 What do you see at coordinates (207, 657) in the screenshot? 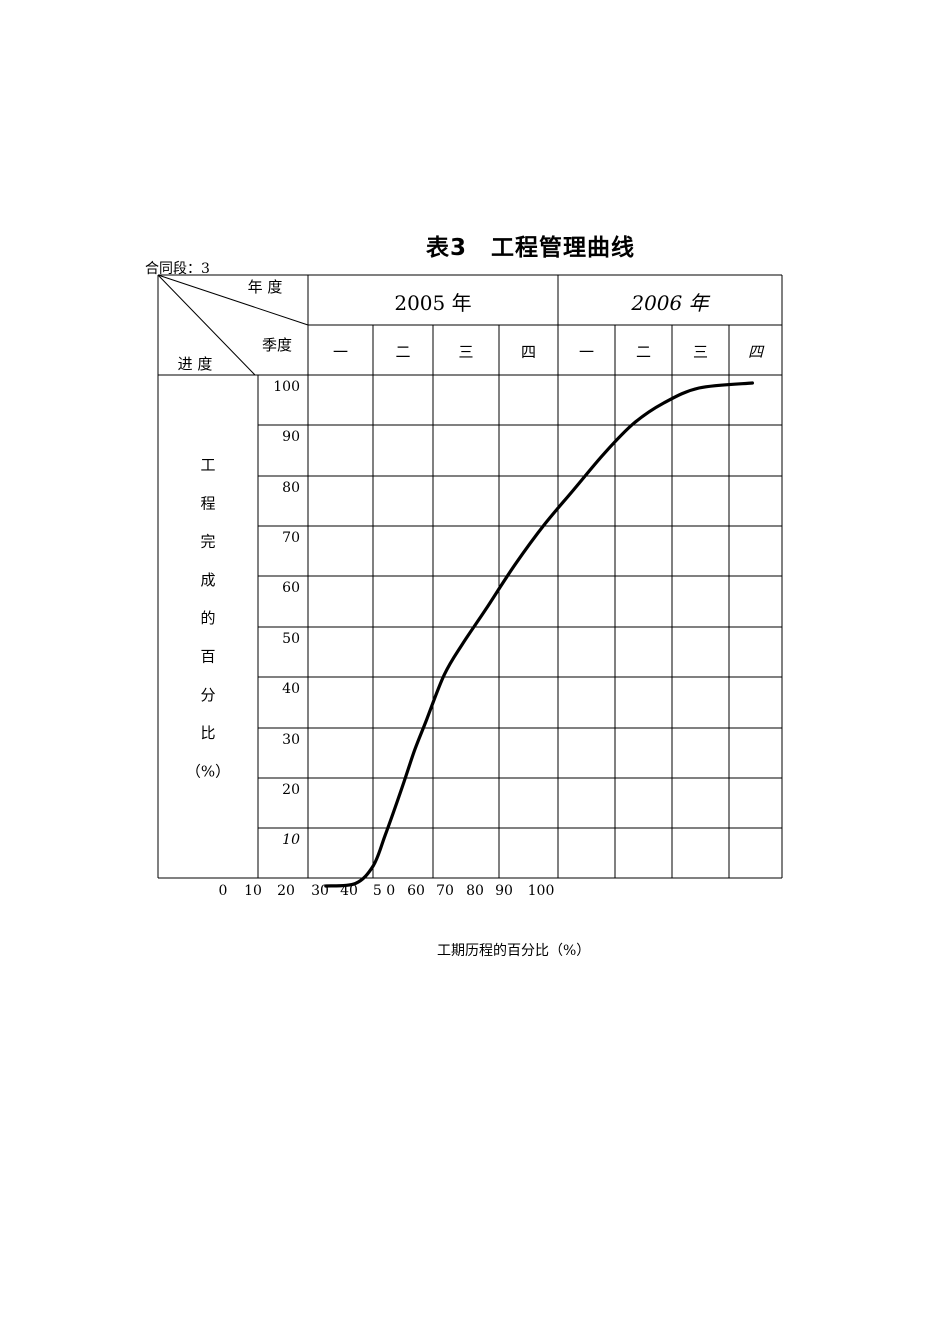
I see `y-axis-title-char: 百` at bounding box center [207, 657].